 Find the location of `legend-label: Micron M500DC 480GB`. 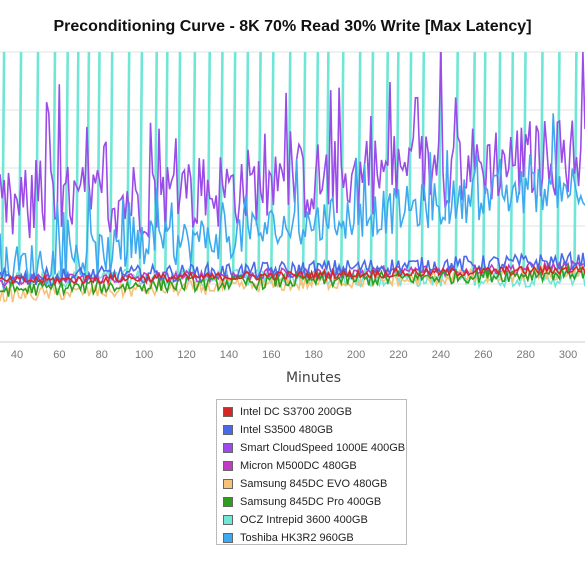

legend-label: Micron M500DC 480GB is located at coordinates (298, 466).